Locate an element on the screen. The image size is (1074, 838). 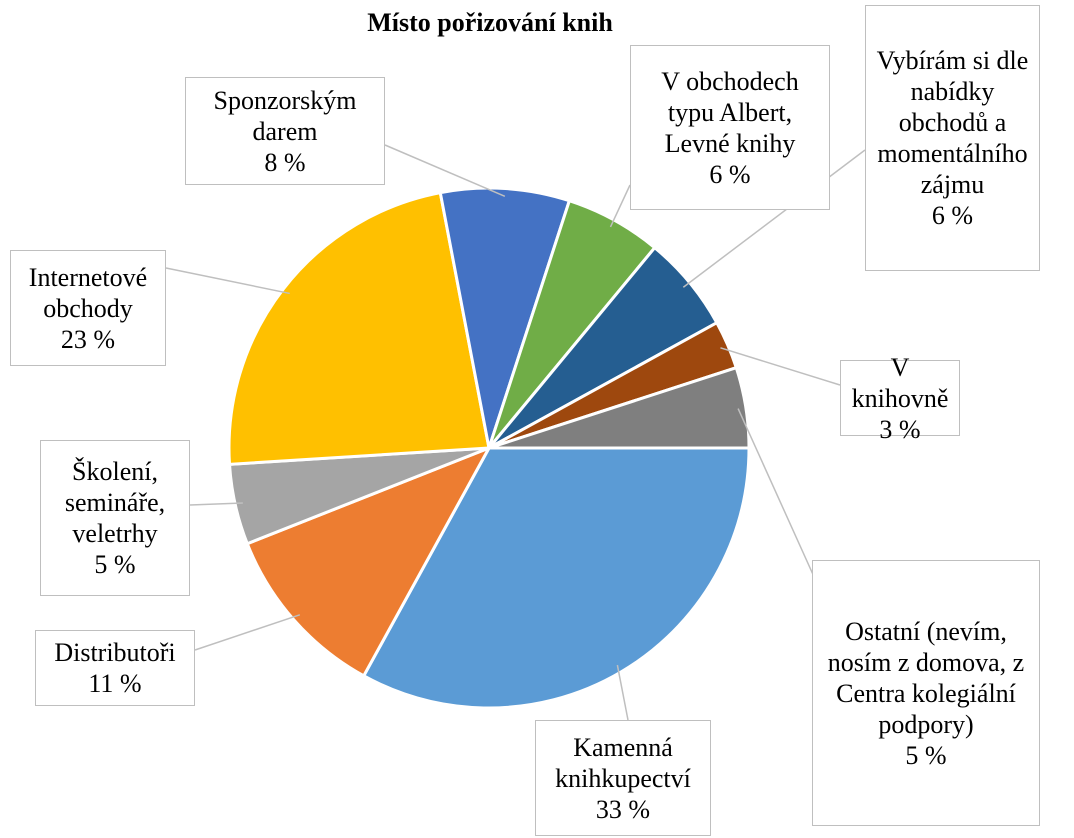
label-value: 23 % is located at coordinates (88, 339).